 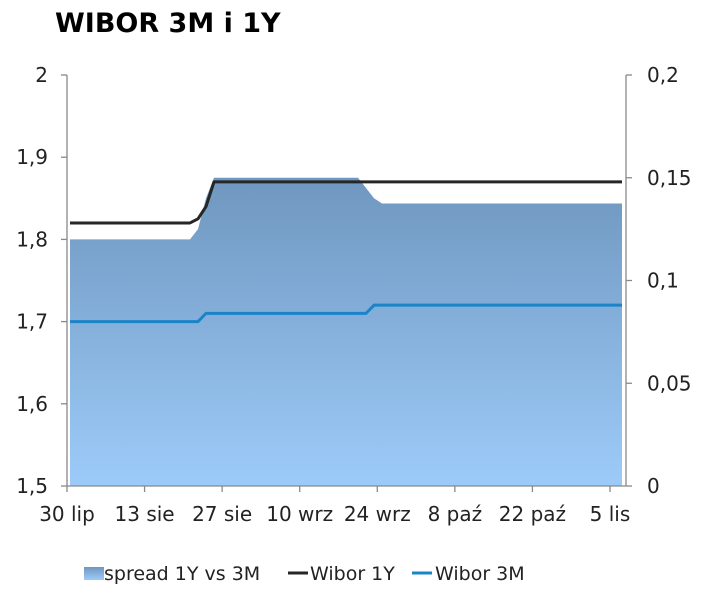 I want to click on series-line-wibor-1y, so click(x=346, y=202).